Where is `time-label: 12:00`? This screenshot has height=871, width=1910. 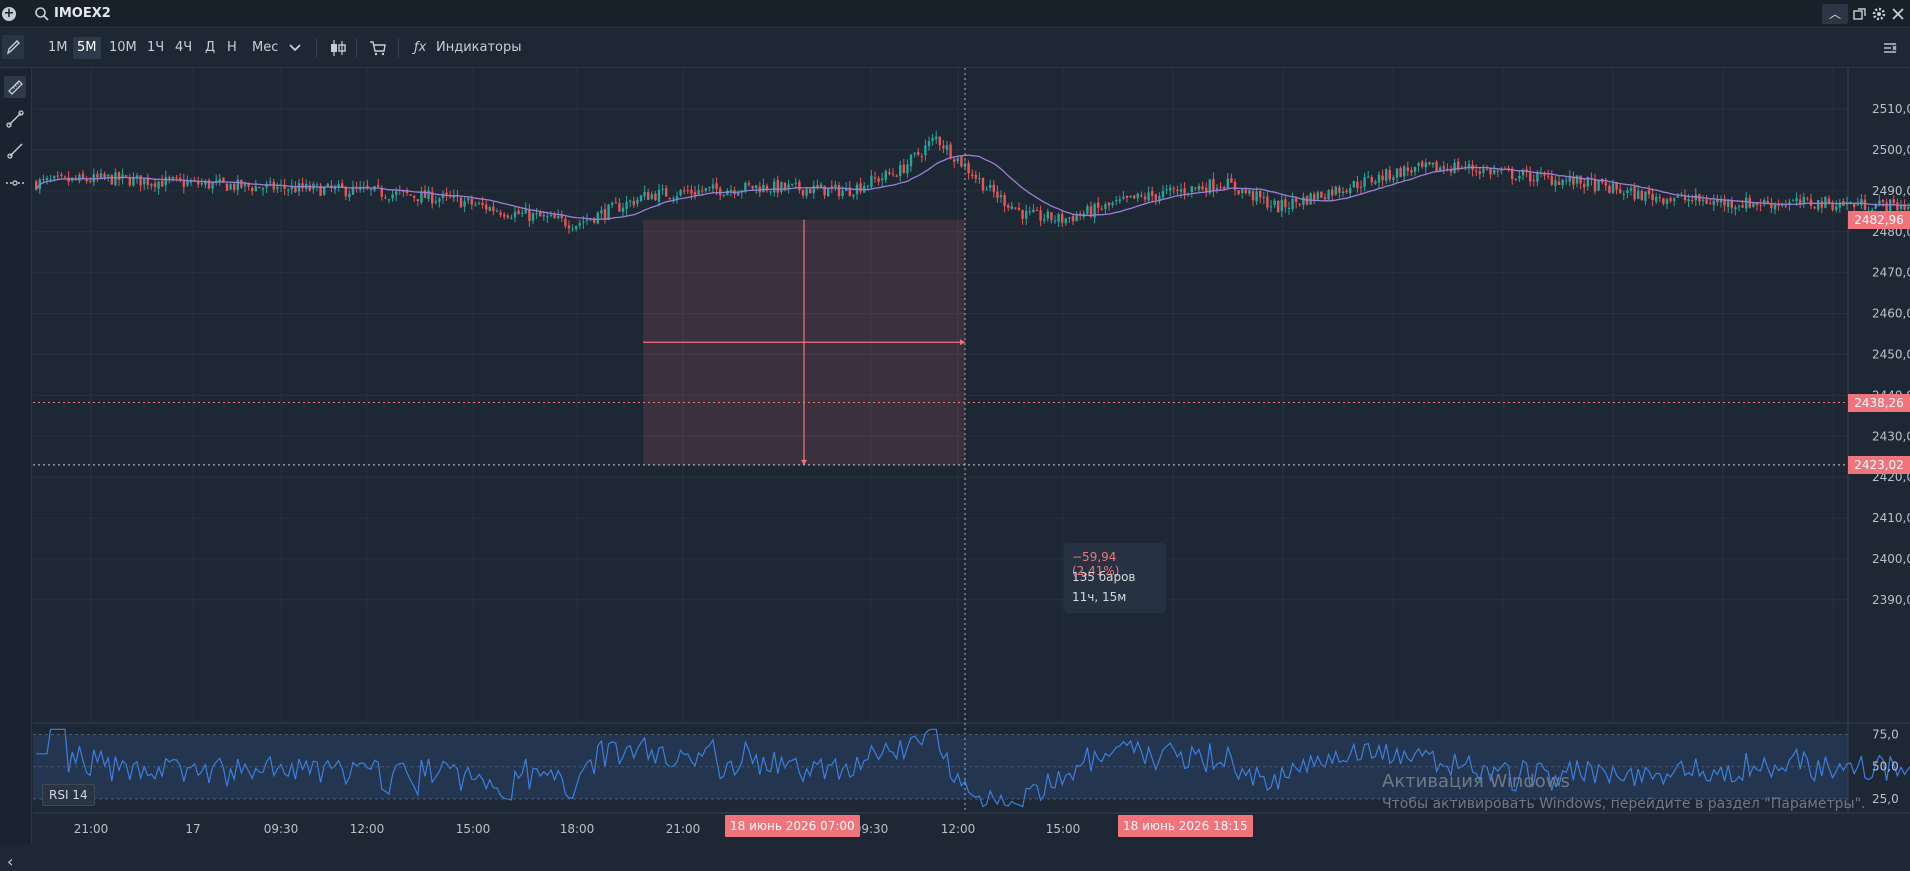 time-label: 12:00 is located at coordinates (367, 829).